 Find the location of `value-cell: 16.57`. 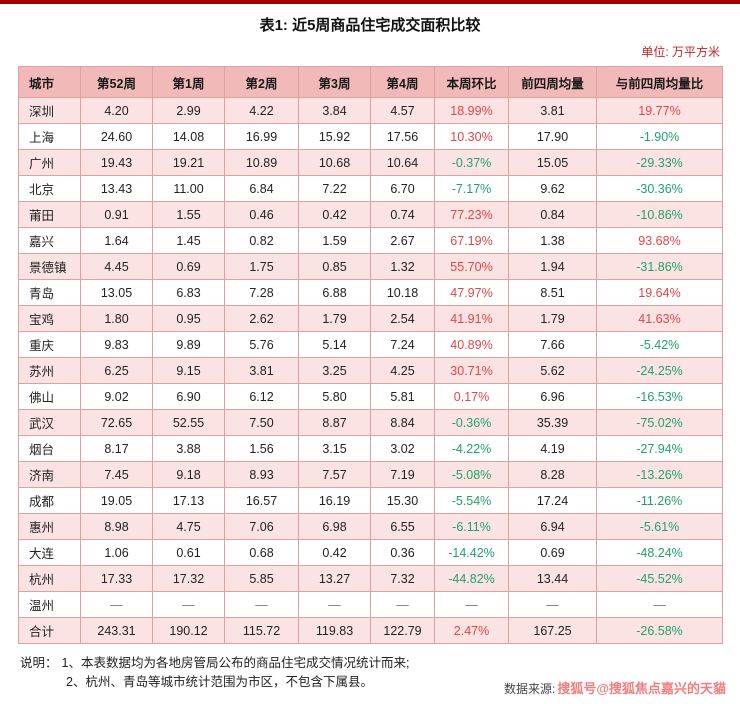

value-cell: 16.57 is located at coordinates (261, 500).